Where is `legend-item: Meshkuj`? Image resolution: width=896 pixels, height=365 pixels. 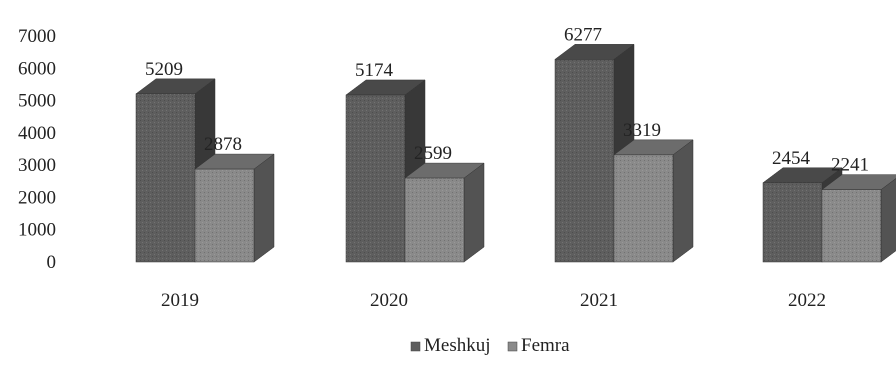
legend-item: Meshkuj is located at coordinates (450, 345).